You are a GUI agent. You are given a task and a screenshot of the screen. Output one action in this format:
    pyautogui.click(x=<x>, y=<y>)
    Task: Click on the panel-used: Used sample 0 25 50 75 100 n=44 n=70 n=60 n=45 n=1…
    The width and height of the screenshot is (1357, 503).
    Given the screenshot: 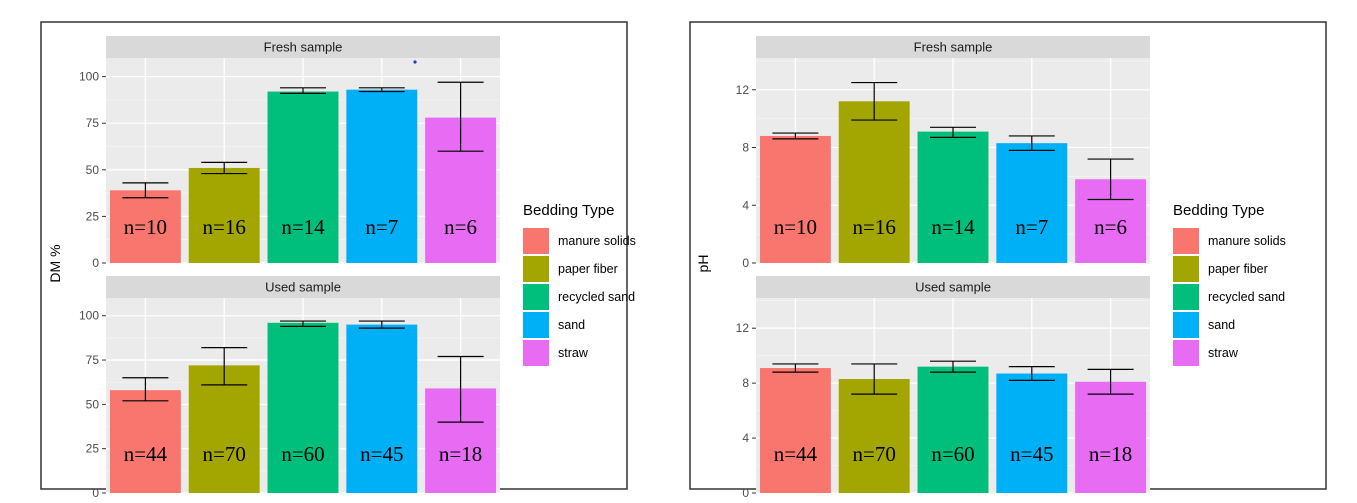 What is the action you would take?
    pyautogui.click(x=289, y=388)
    